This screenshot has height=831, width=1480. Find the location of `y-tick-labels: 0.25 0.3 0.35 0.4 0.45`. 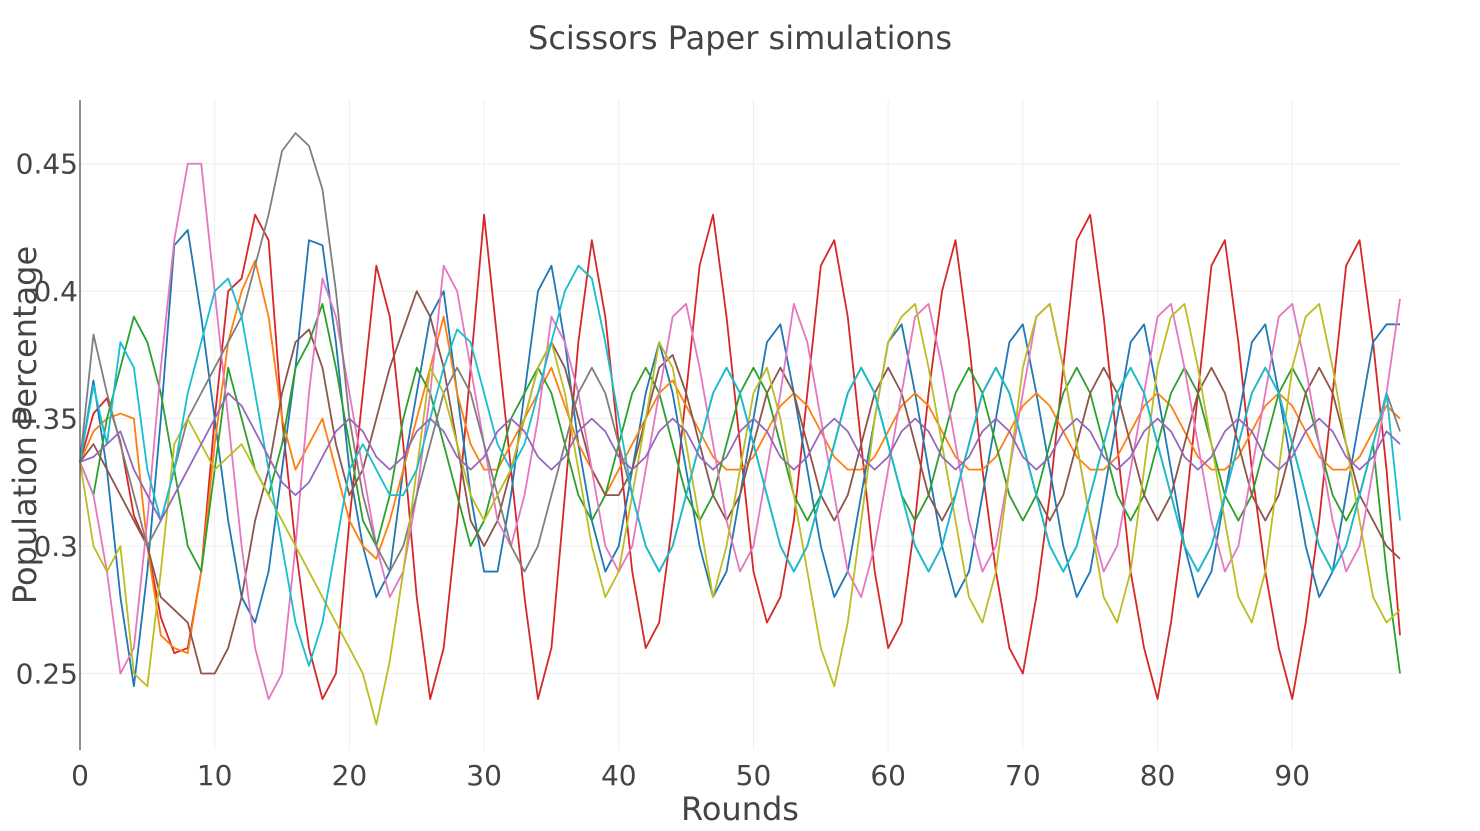

y-tick-labels: 0.25 0.3 0.35 0.4 0.45 is located at coordinates (47, 419).